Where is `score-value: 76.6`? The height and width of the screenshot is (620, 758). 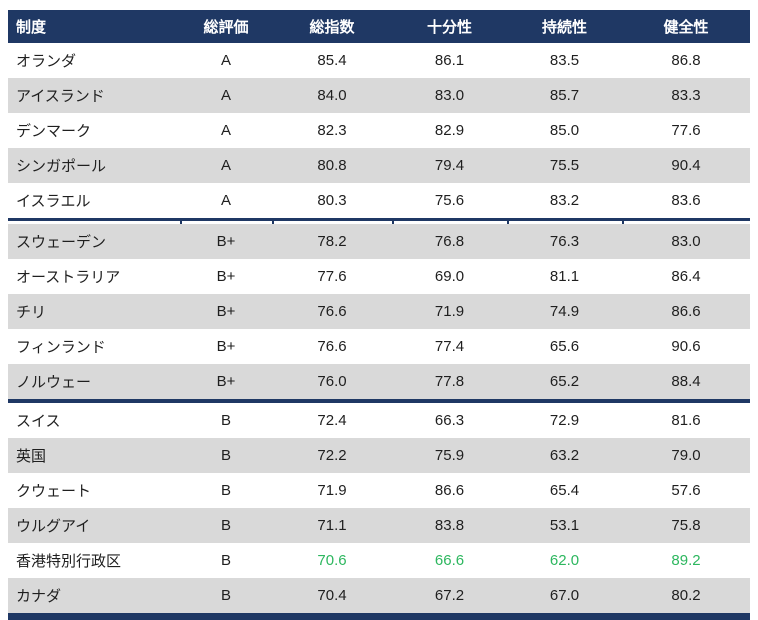
score-value: 76.6 is located at coordinates (332, 346).